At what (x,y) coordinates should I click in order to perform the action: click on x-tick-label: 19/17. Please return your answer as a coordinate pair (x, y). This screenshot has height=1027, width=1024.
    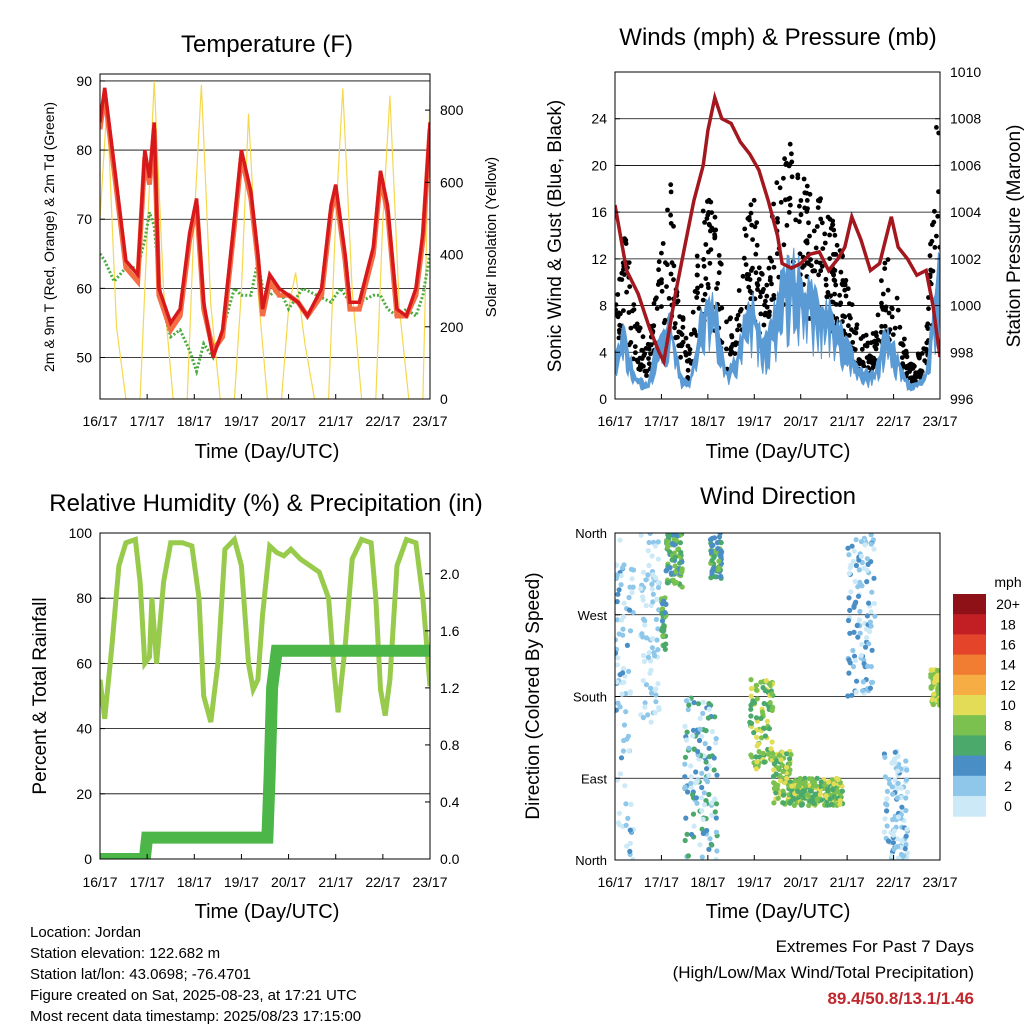
    Looking at the image, I should click on (241, 421).